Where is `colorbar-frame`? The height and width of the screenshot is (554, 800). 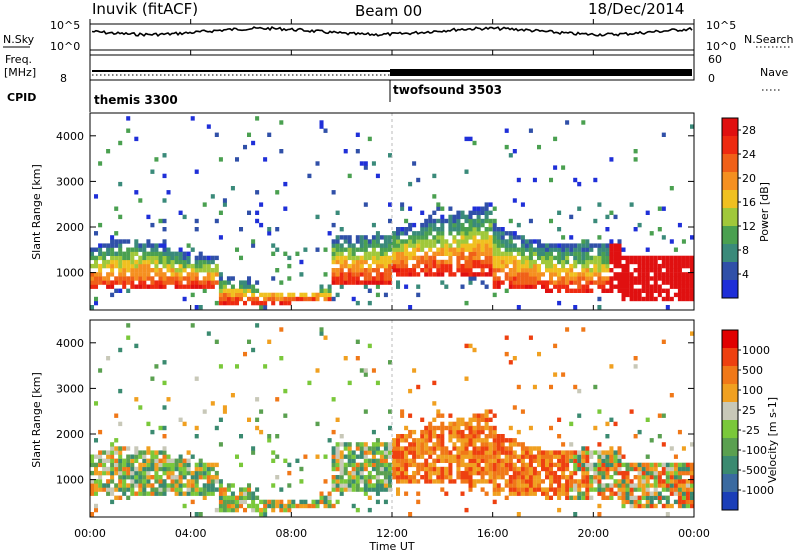
colorbar-frame is located at coordinates (730, 208).